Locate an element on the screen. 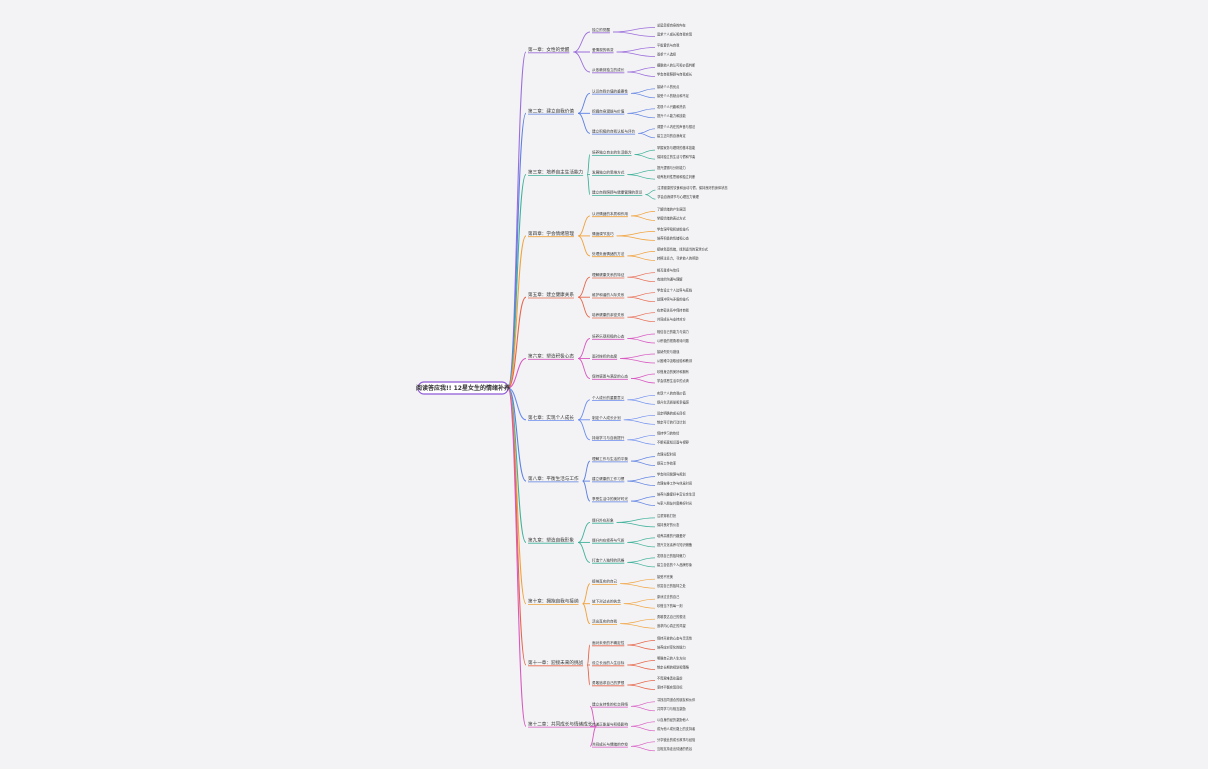  chapter-8-sub-1-leaf-2: 提高工作效率 is located at coordinates (667, 463).